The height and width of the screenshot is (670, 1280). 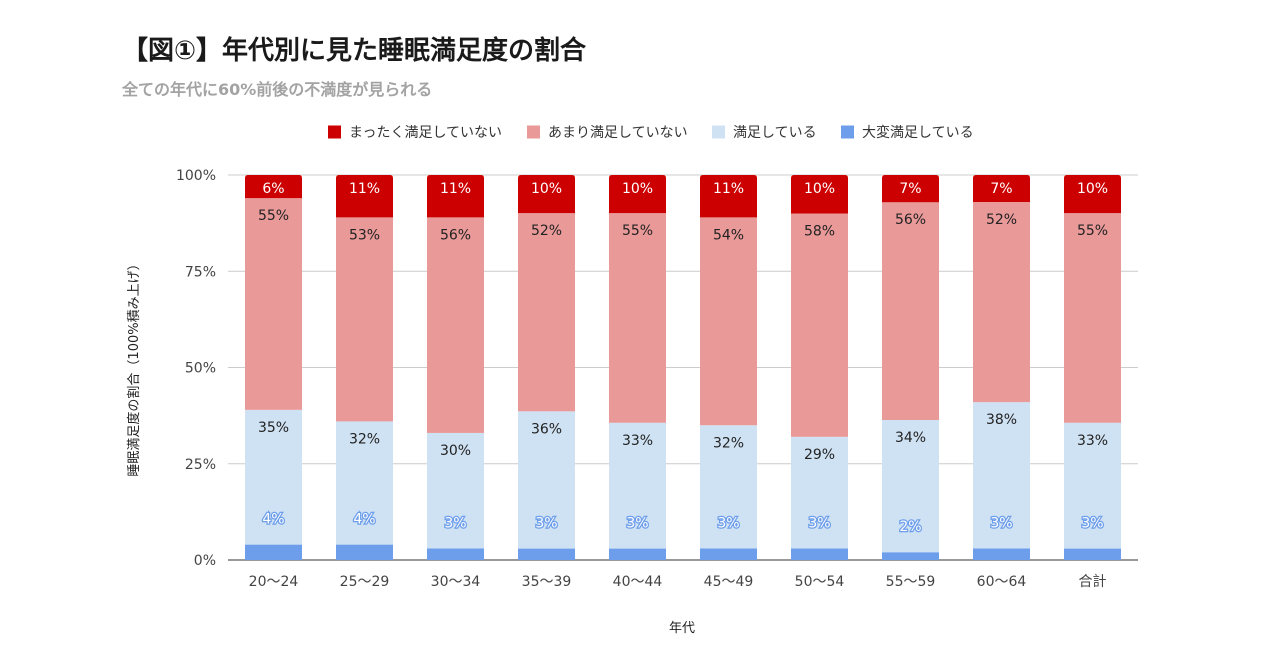 What do you see at coordinates (911, 582) in the screenshot?
I see `x-tick-label: 55〜59` at bounding box center [911, 582].